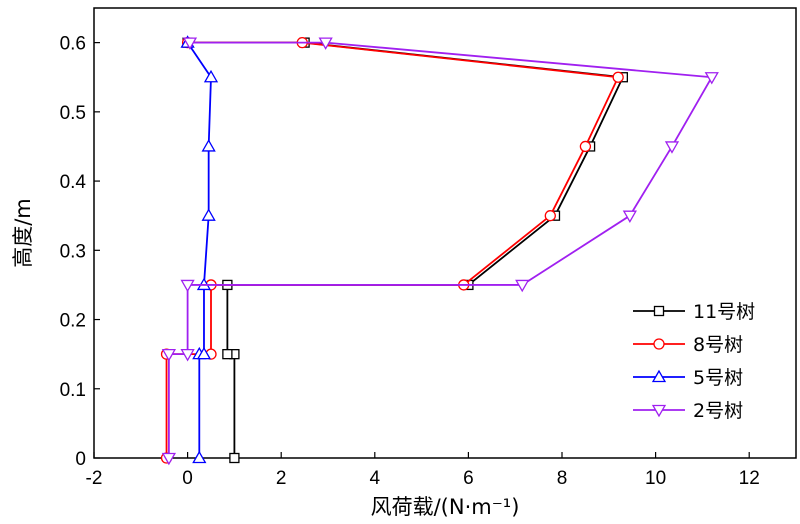 This screenshot has height=524, width=800. Describe the element at coordinates (73, 321) in the screenshot. I see `y-tick-label: 0.2` at that location.